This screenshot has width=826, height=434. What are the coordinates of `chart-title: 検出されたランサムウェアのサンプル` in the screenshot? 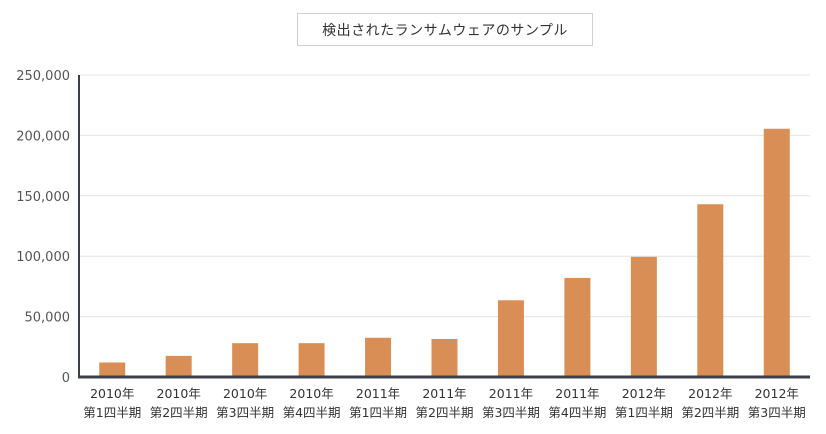 It's located at (445, 29).